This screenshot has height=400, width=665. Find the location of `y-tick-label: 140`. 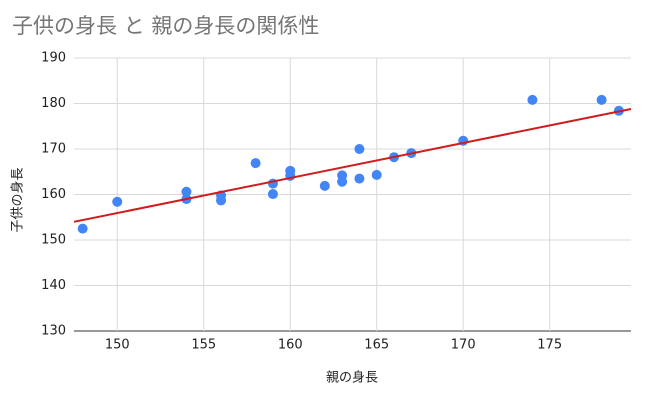

y-tick-label: 140 is located at coordinates (53, 285).